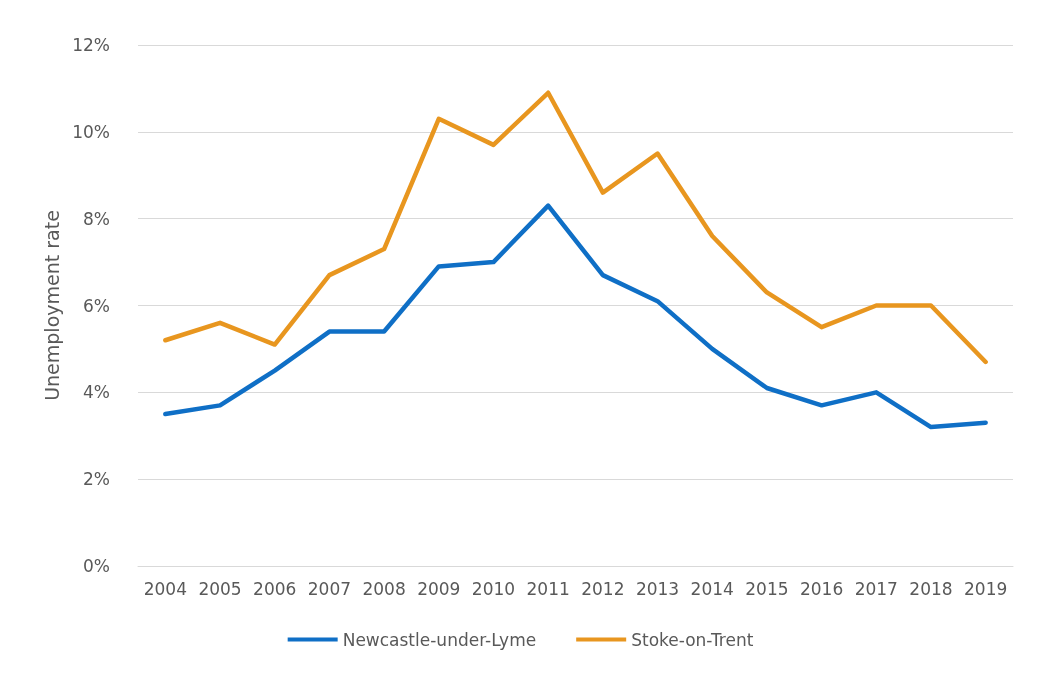  What do you see at coordinates (96, 566) in the screenshot?
I see `y-tick-label: 0%` at bounding box center [96, 566].